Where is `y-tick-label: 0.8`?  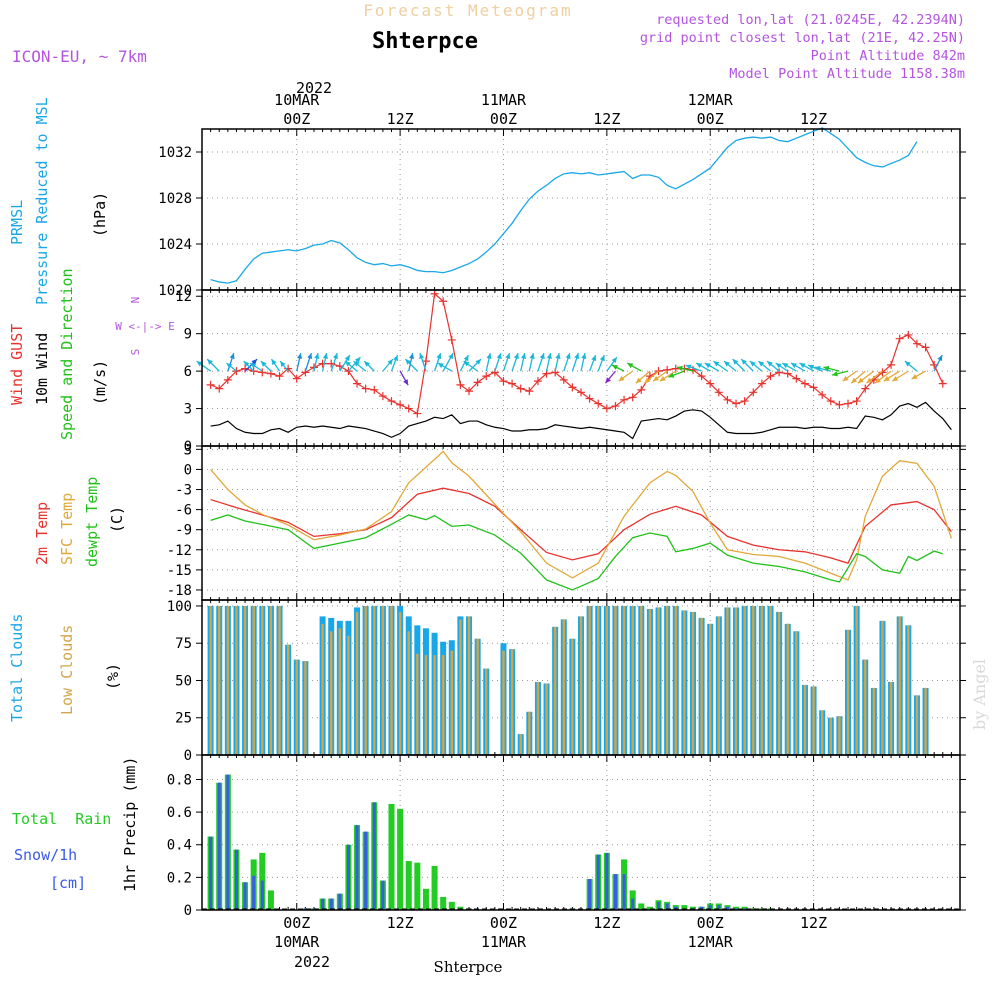
y-tick-label: 0.8 is located at coordinates (179, 780).